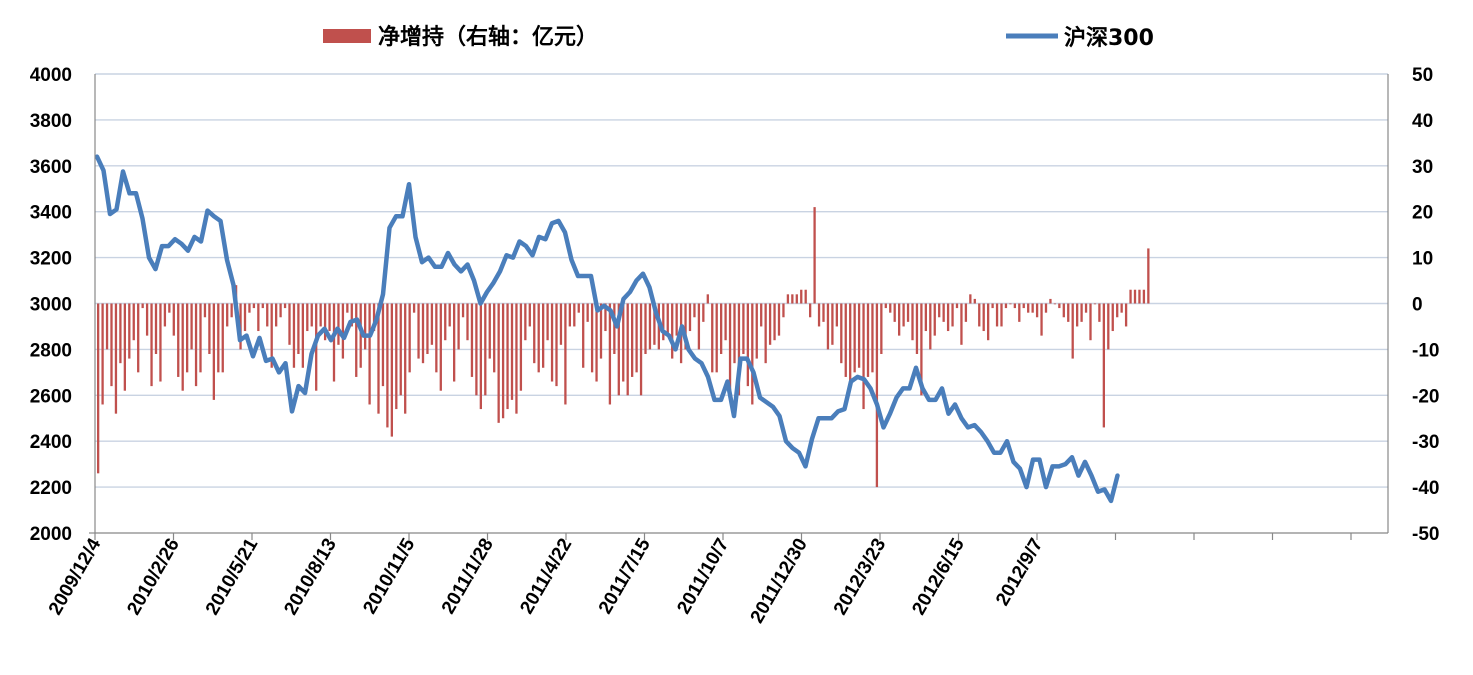 The image size is (1473, 675). Describe the element at coordinates (1425, 396) in the screenshot. I see `y-right-tick-label: -20` at that location.